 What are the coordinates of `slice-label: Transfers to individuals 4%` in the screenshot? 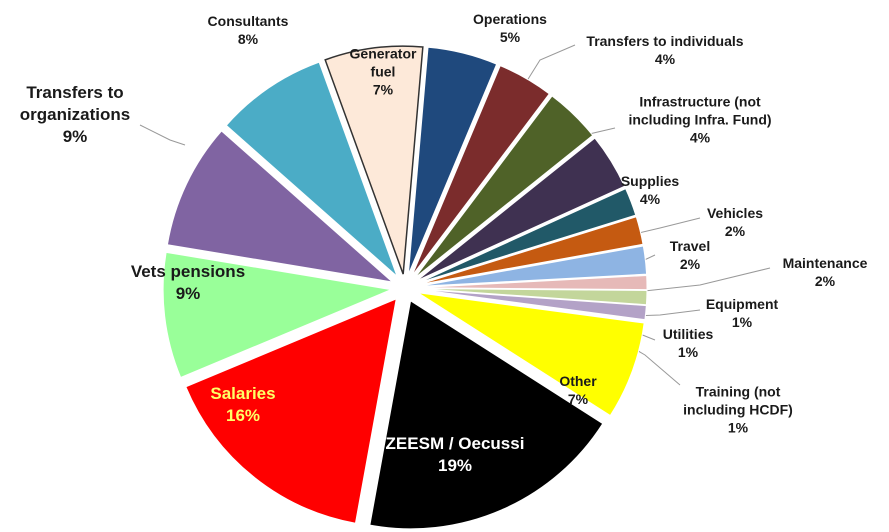 It's located at (665, 50).